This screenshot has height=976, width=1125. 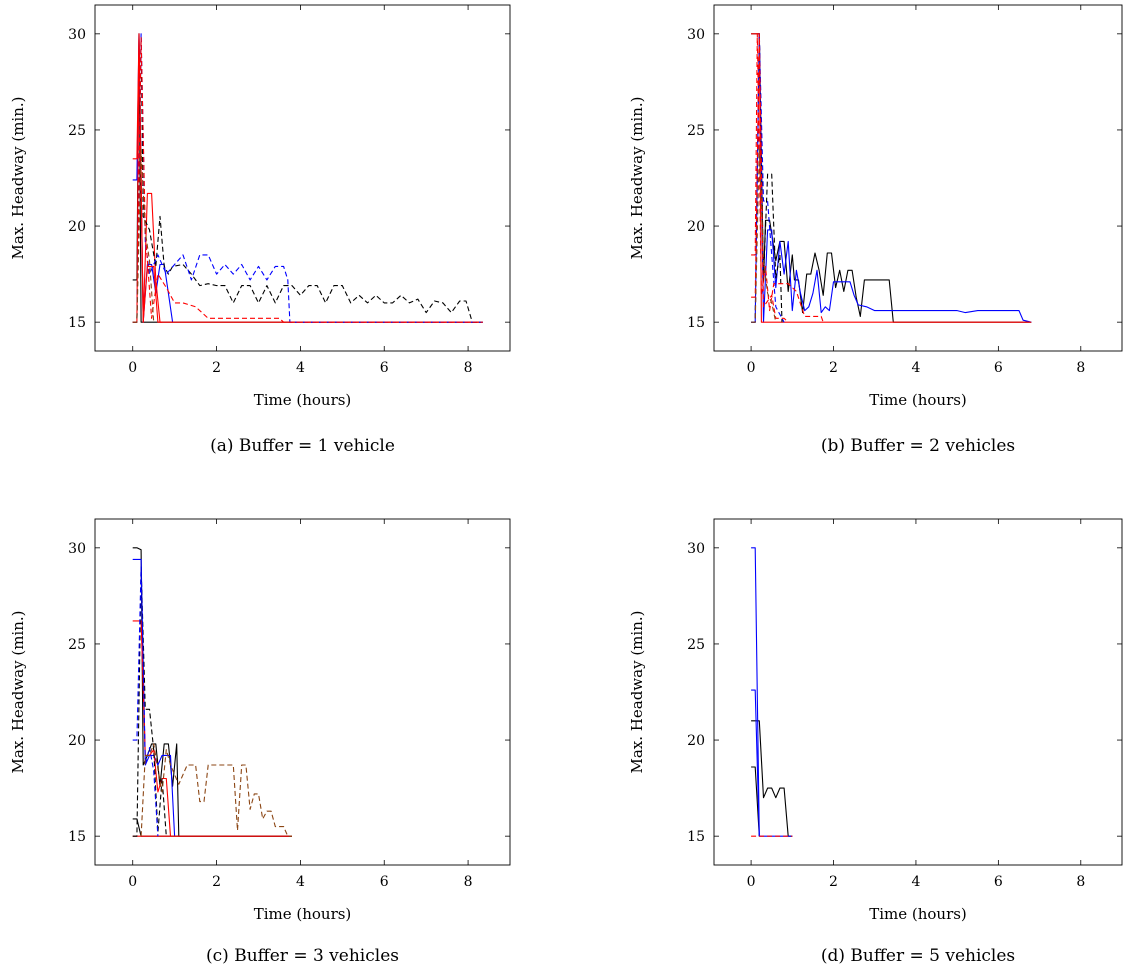 I want to click on subfigure-caption: (b) Buffer = 2 vehicles, so click(x=918, y=446).